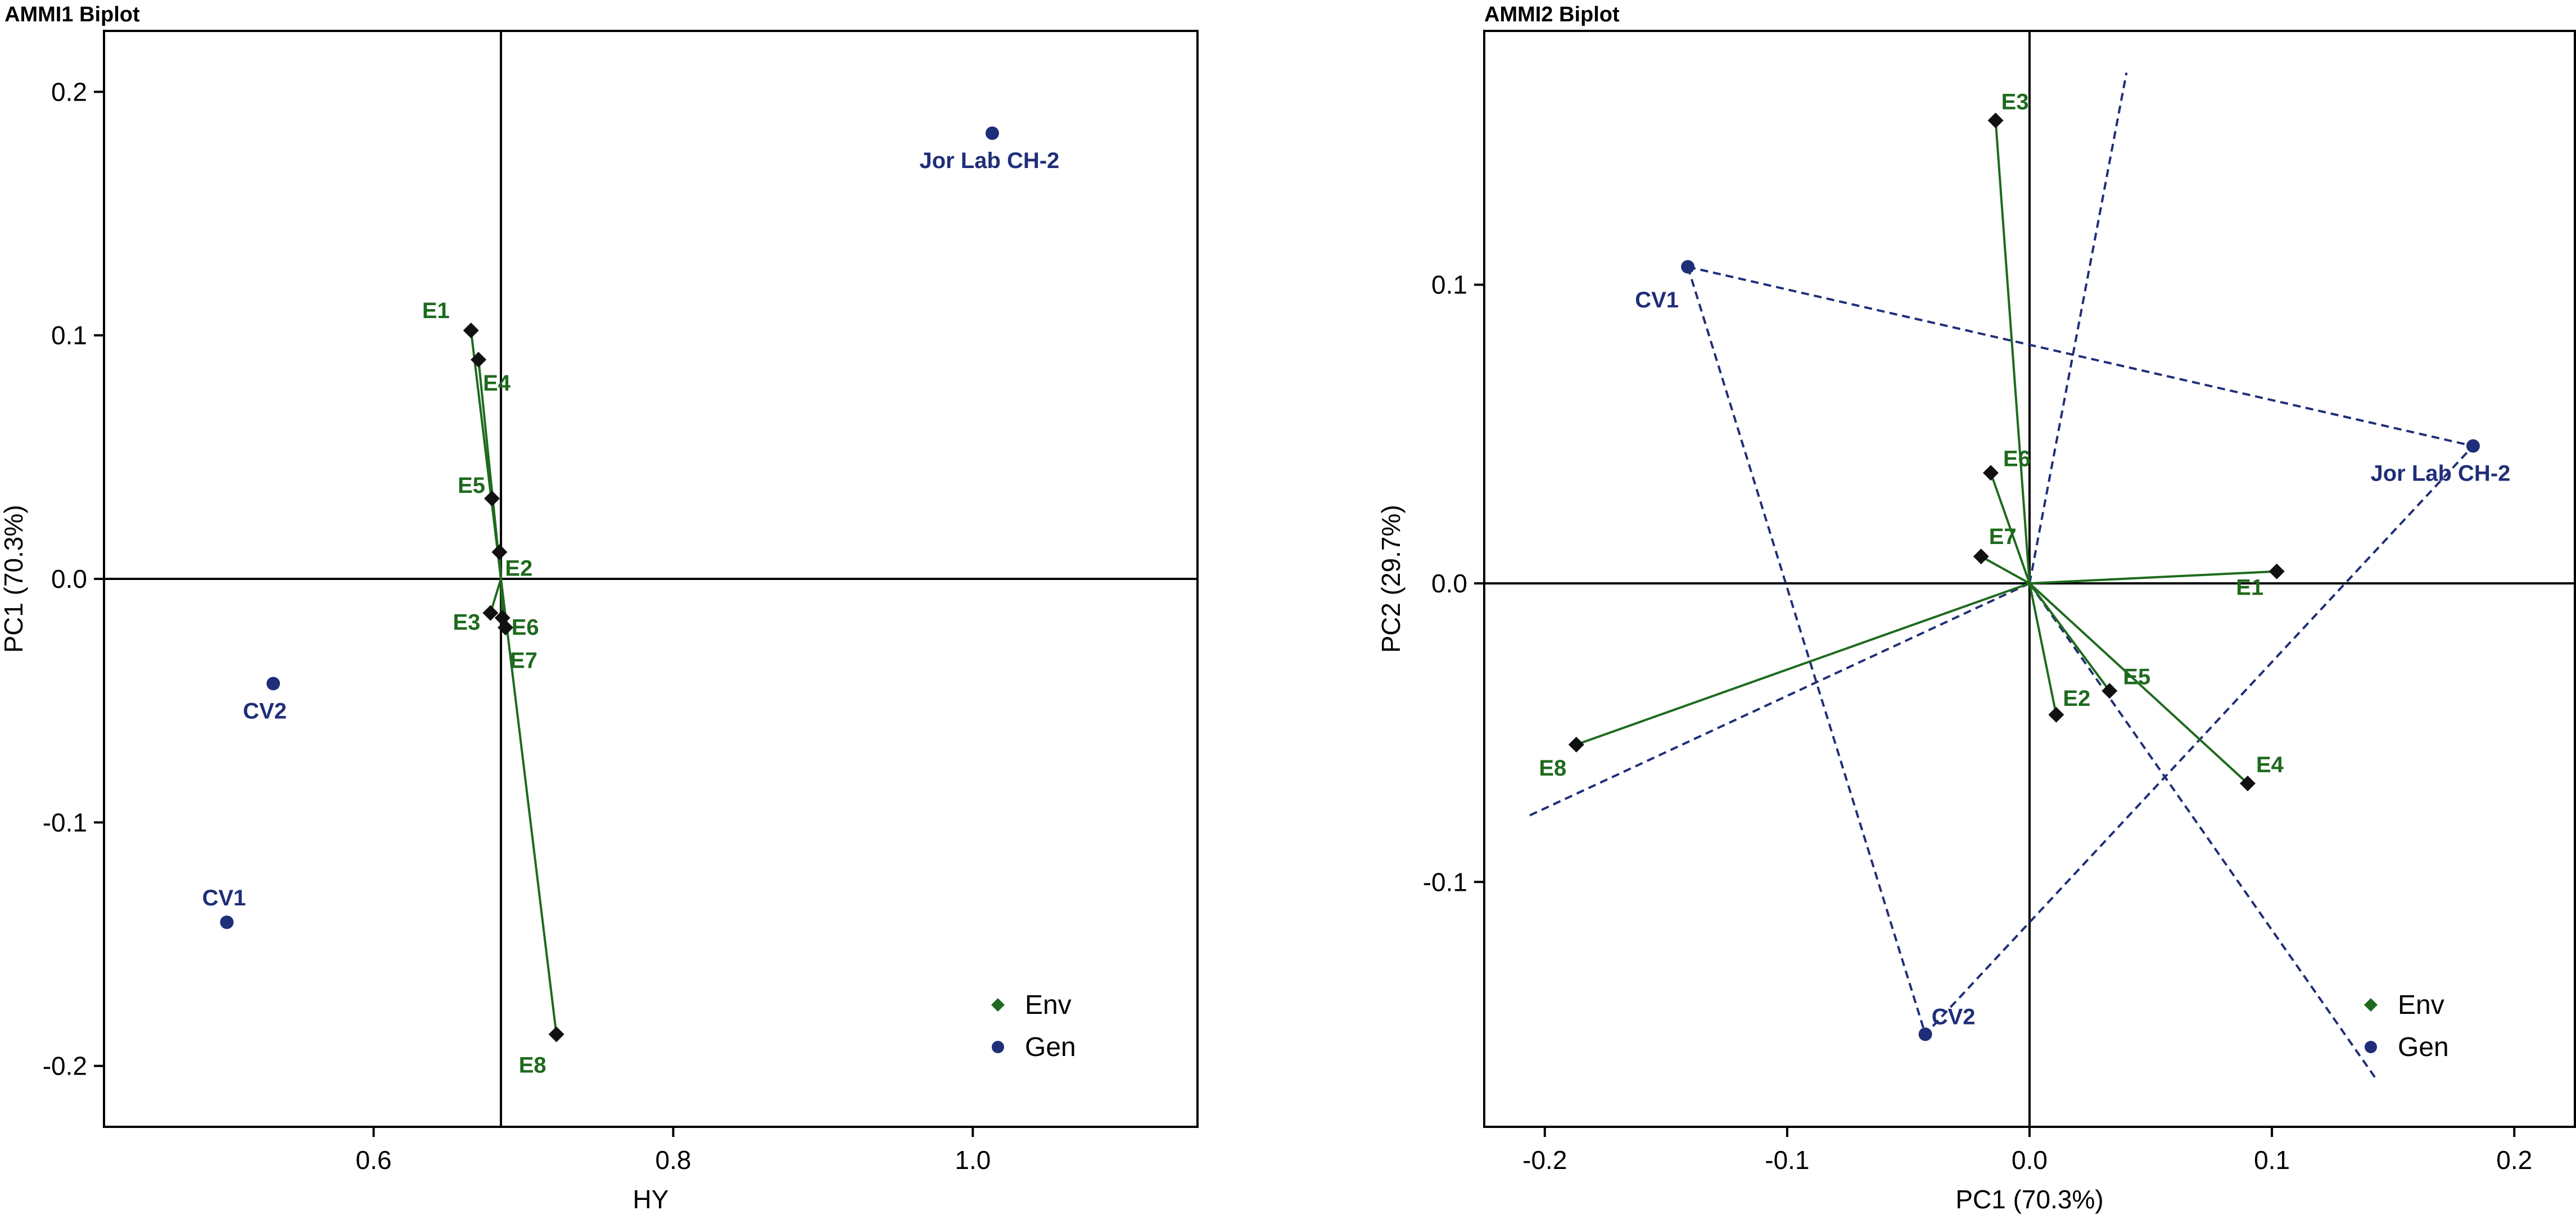 Image resolution: width=2576 pixels, height=1219 pixels. I want to click on env-vector-e4, so click(2138, 683).